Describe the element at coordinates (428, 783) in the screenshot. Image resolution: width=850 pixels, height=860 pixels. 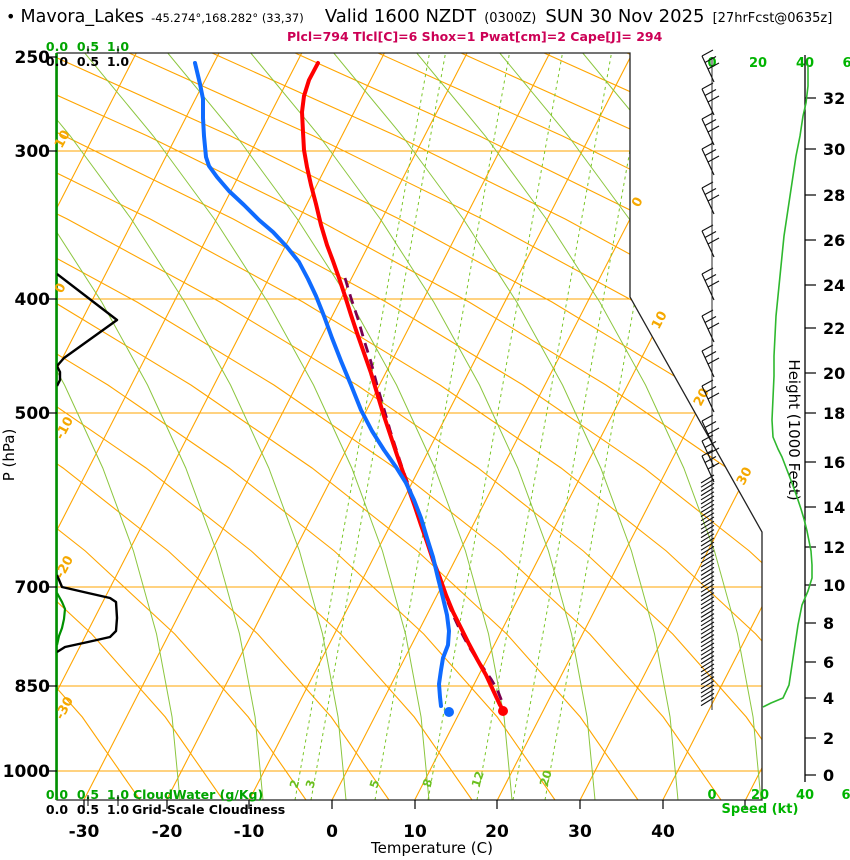
I see `mixing-ratio-label: 8` at that location.